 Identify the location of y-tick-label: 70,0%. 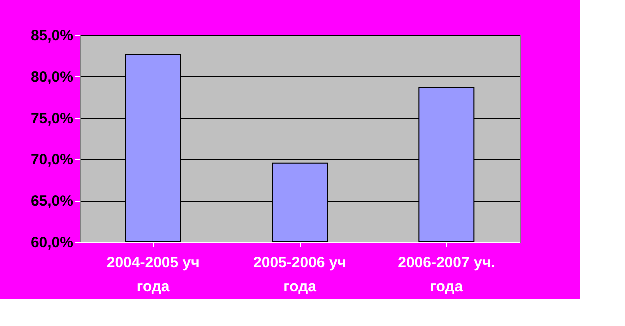
(52, 160).